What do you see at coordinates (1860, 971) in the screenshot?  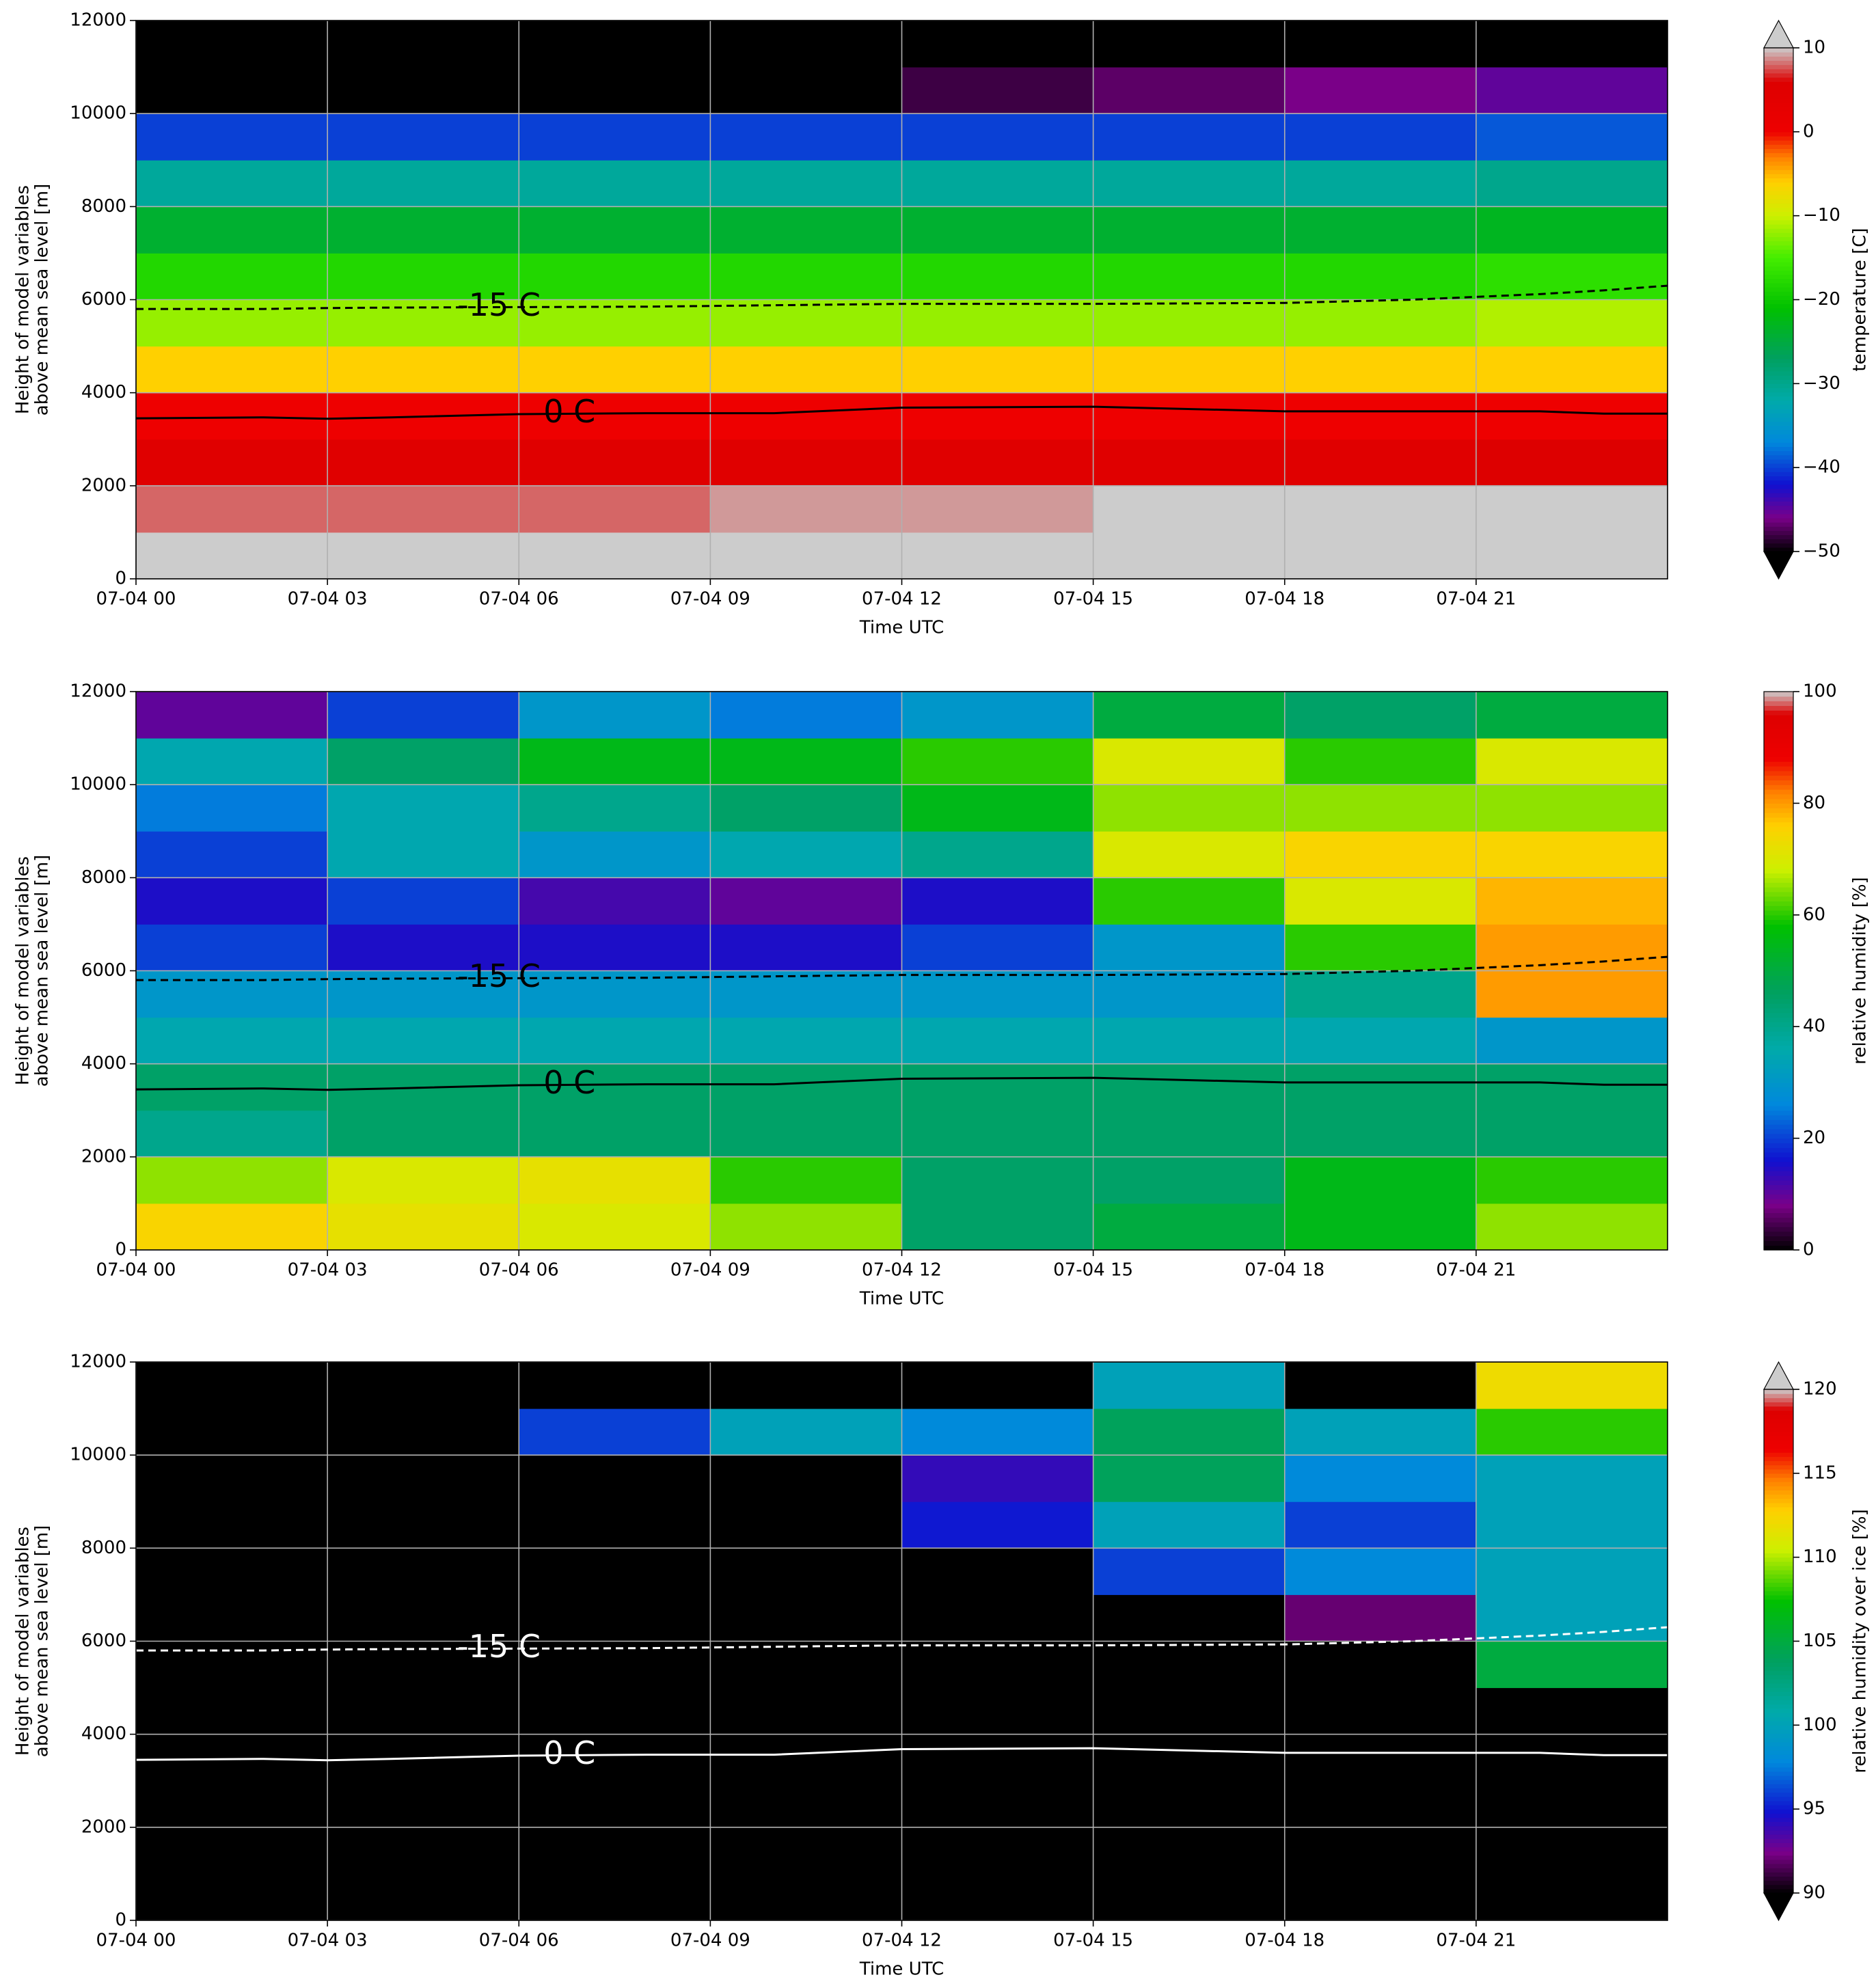 I see `colorbar-label: relative humidity [%]` at bounding box center [1860, 971].